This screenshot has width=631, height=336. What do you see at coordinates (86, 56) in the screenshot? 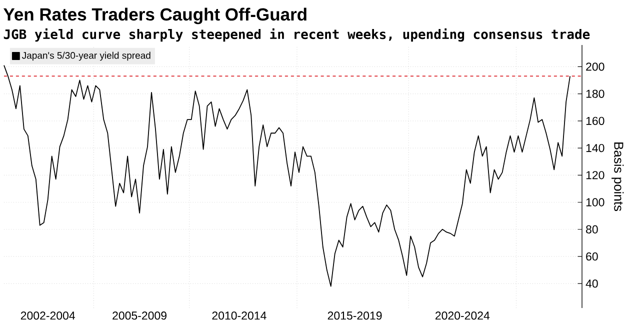
I see `legend-label: Japan's 5/30-year yield spread` at bounding box center [86, 56].